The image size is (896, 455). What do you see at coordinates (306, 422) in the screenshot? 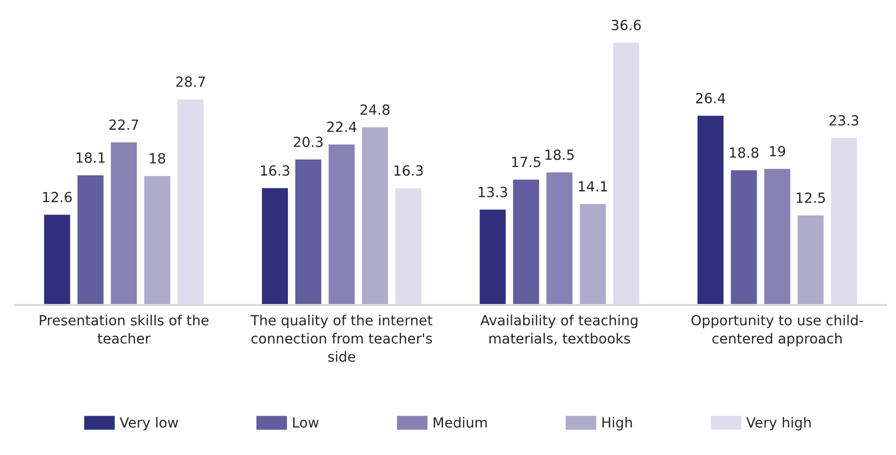
I see `legend-label: Low` at bounding box center [306, 422].